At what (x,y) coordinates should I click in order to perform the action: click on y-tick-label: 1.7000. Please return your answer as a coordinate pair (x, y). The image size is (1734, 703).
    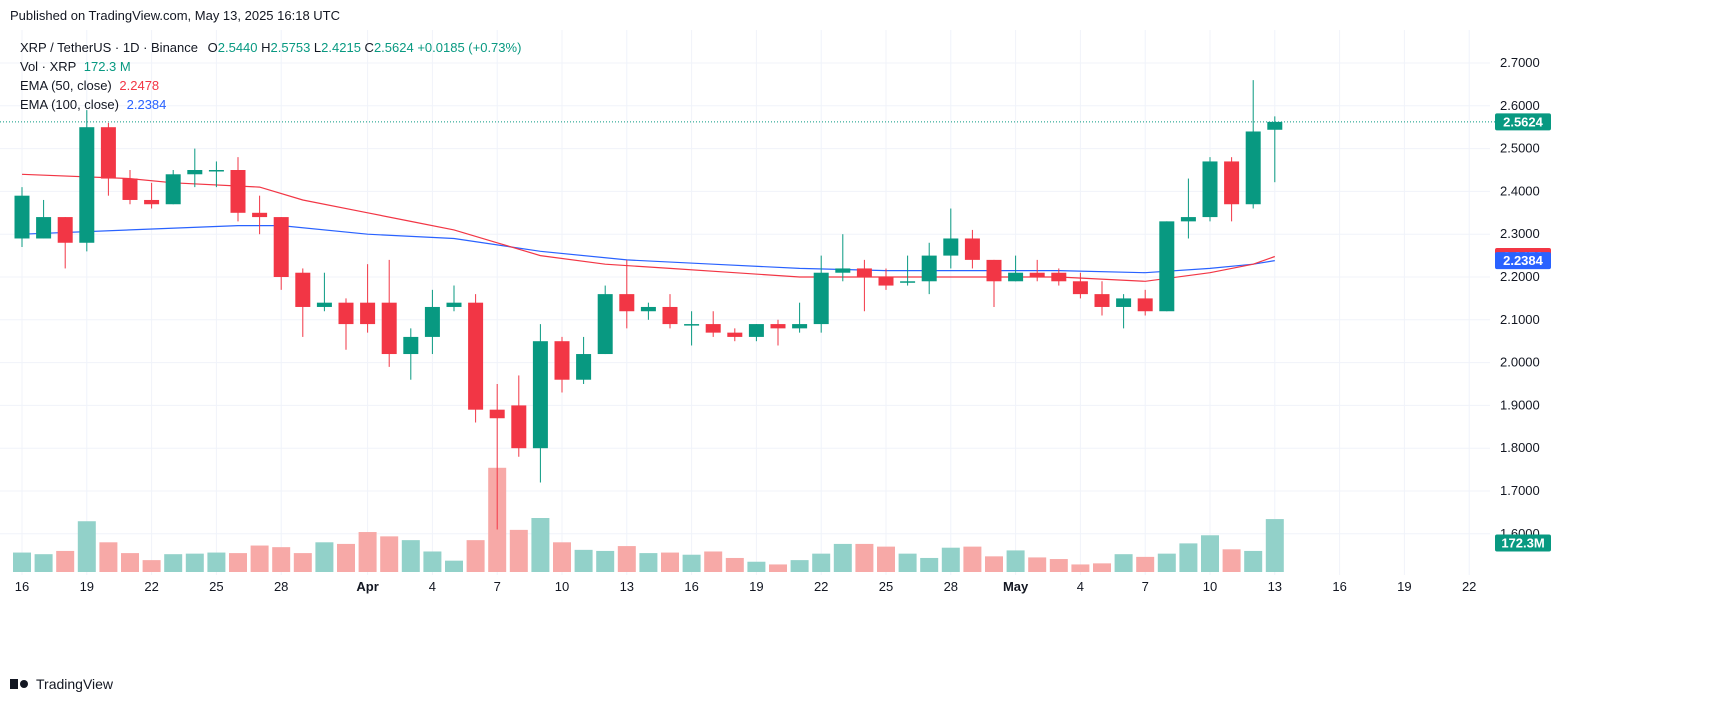
    Looking at the image, I should click on (1520, 490).